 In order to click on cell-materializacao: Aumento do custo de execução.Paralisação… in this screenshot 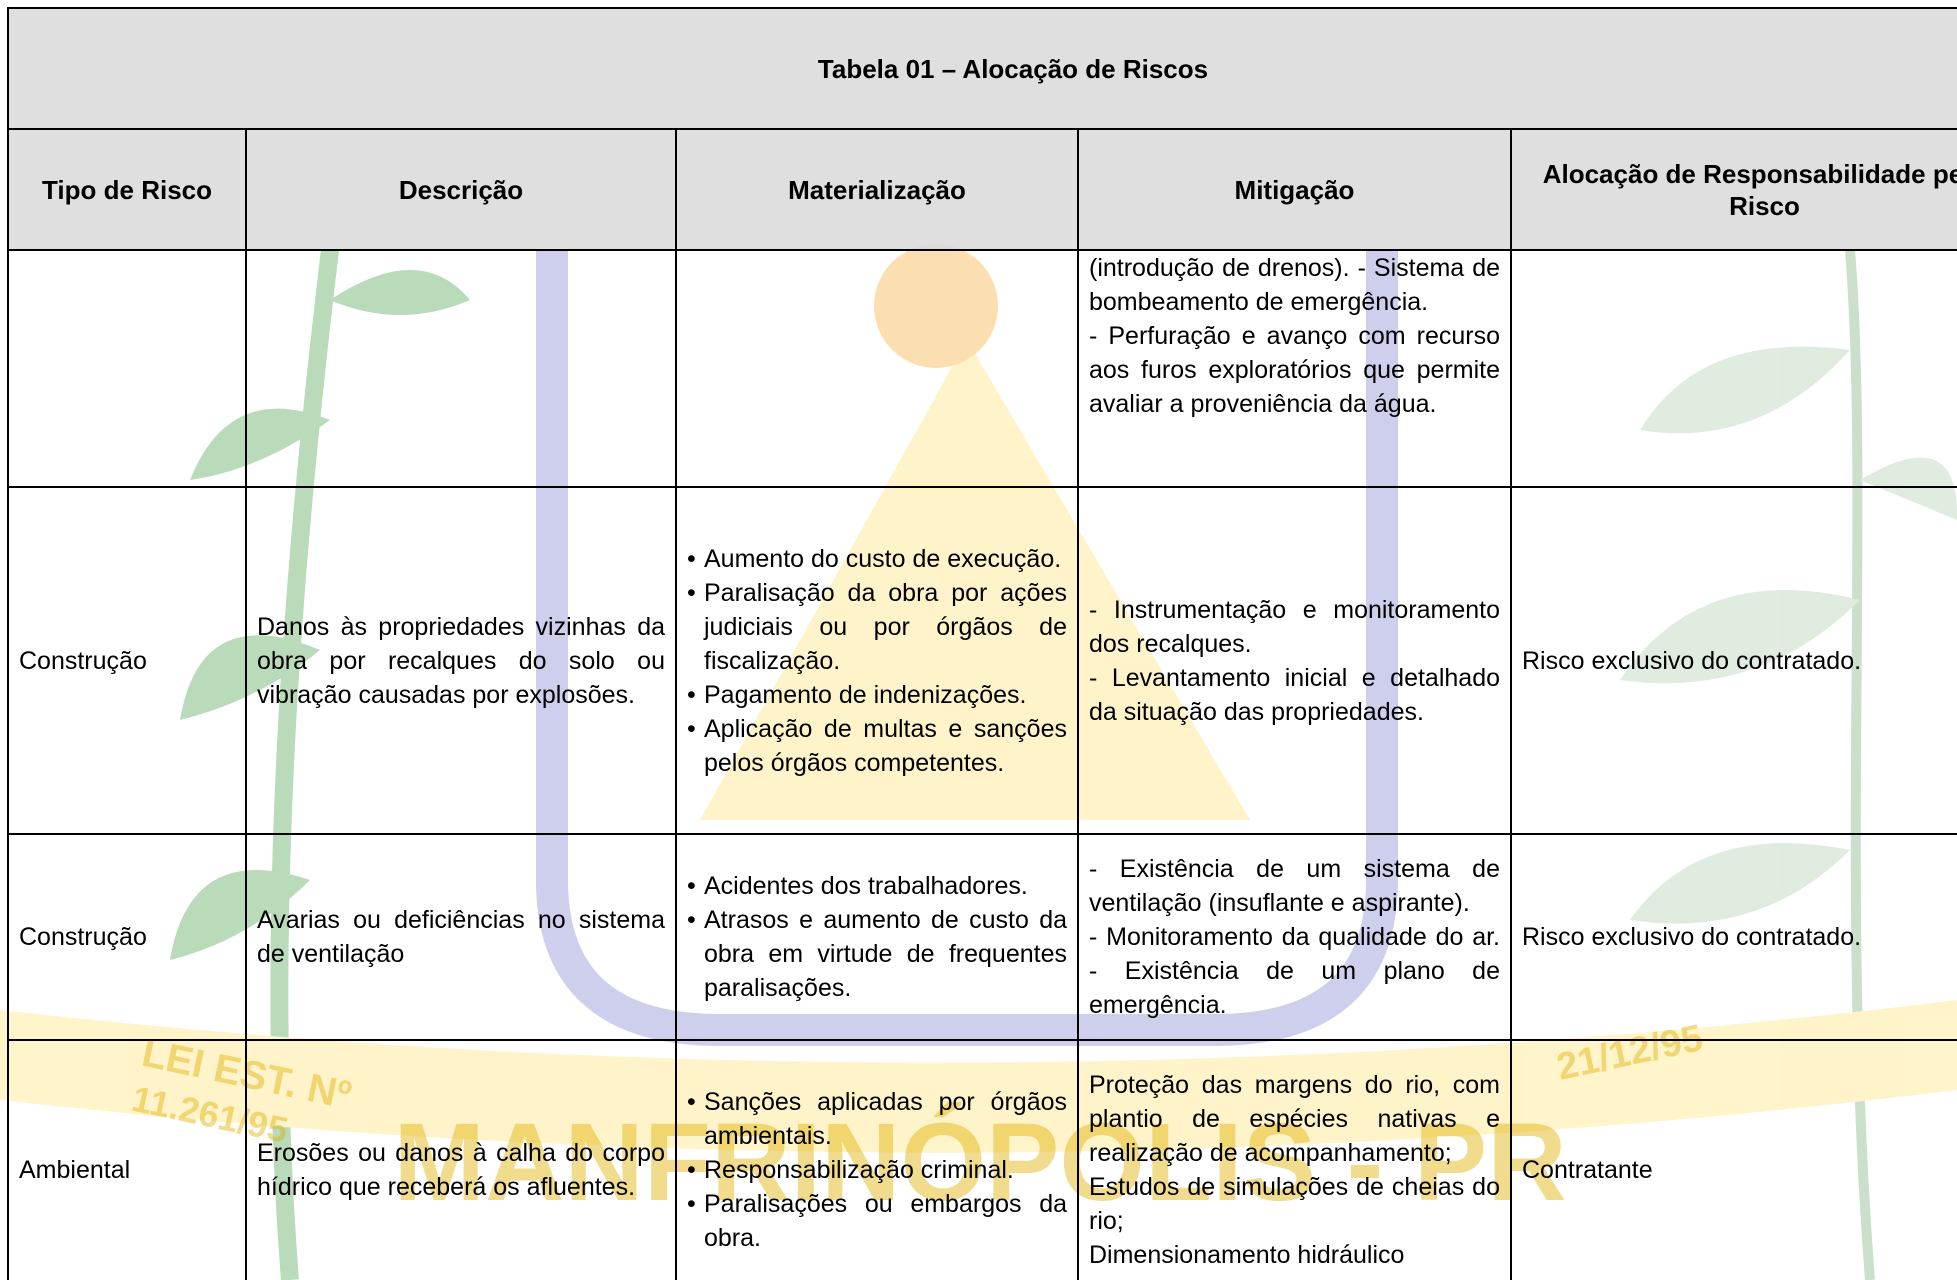, I will do `click(877, 660)`.